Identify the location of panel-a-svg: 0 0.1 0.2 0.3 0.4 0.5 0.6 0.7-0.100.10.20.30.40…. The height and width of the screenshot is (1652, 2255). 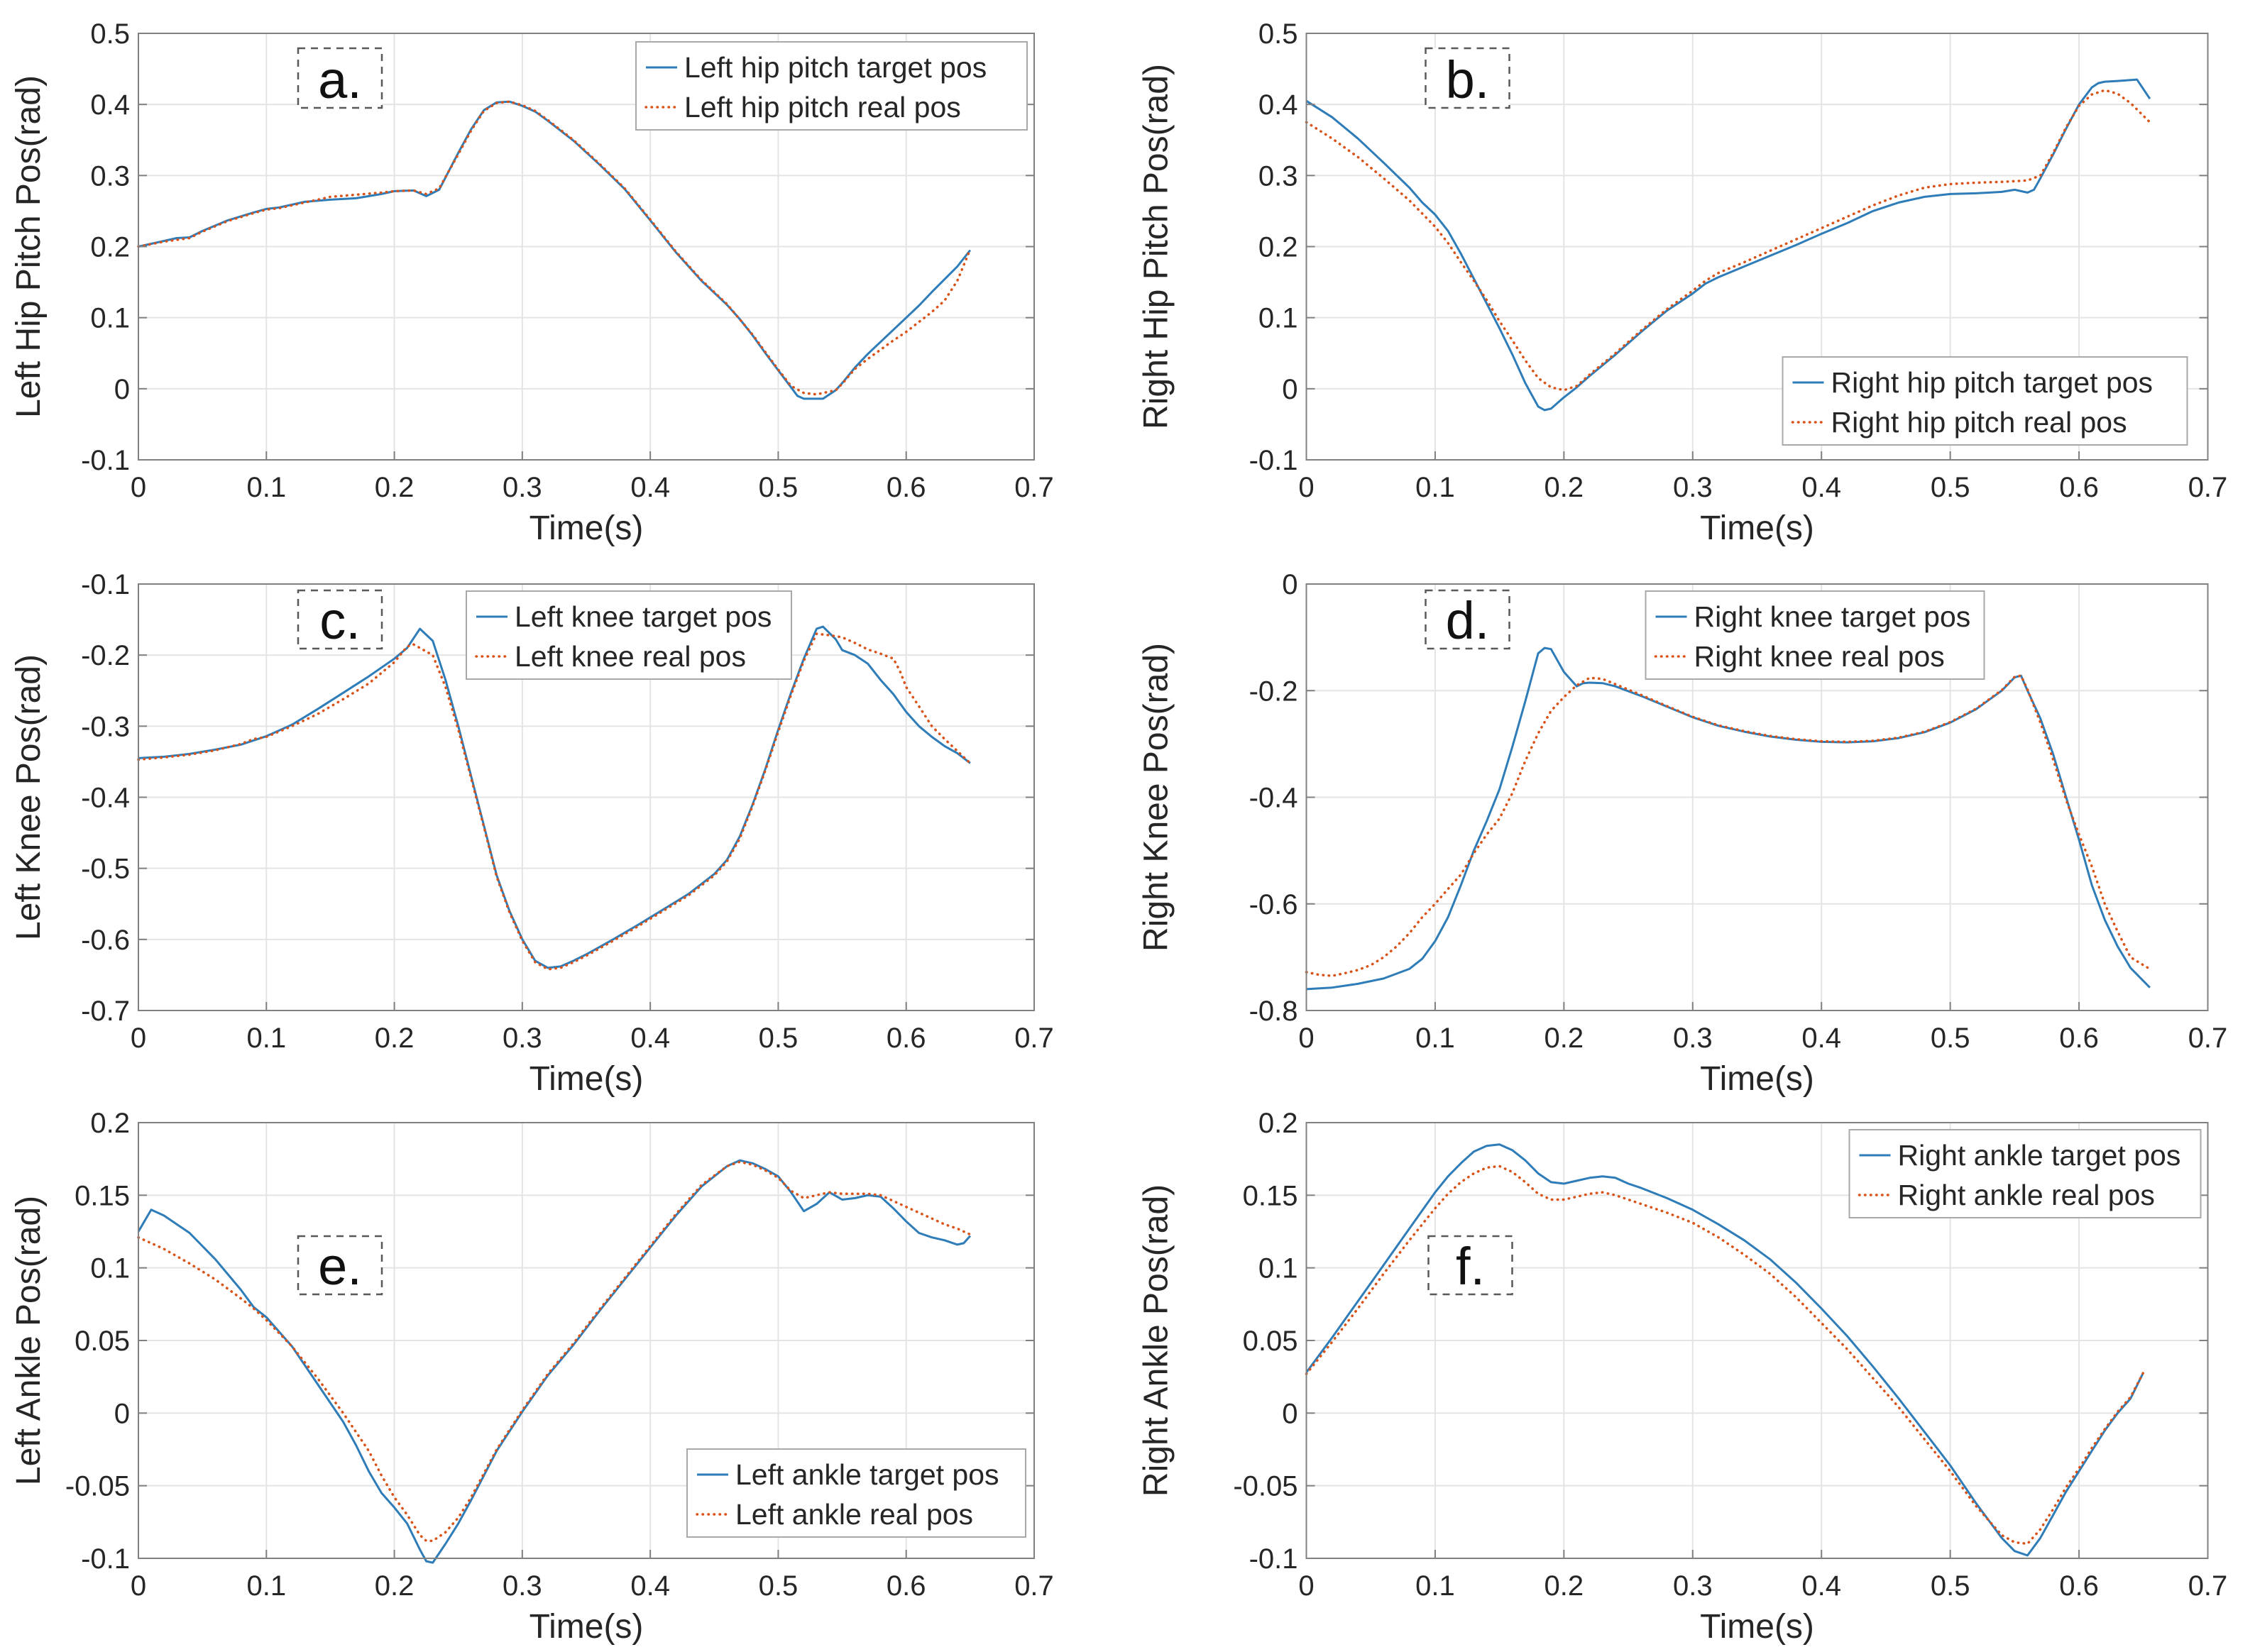
(532, 283).